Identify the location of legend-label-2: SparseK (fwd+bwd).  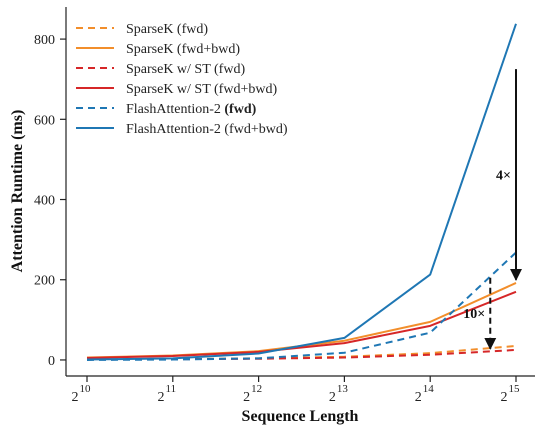
(183, 49).